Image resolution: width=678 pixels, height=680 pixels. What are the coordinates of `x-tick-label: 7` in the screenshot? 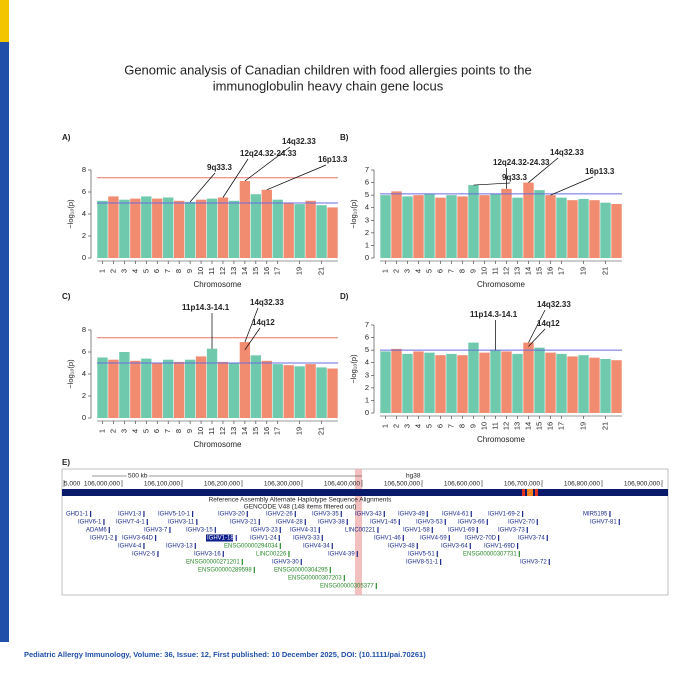 It's located at (167, 271).